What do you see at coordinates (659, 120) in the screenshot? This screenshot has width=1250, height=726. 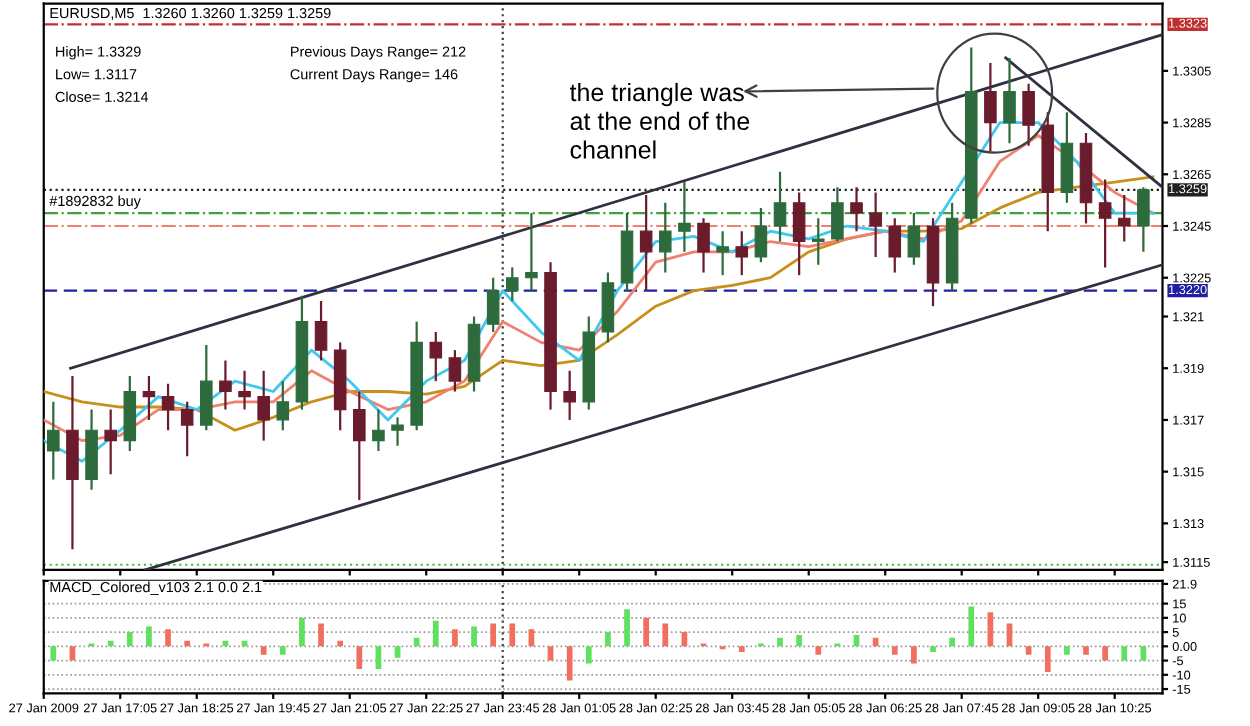 I see `annotation: the triangle was at the end of the channel` at bounding box center [659, 120].